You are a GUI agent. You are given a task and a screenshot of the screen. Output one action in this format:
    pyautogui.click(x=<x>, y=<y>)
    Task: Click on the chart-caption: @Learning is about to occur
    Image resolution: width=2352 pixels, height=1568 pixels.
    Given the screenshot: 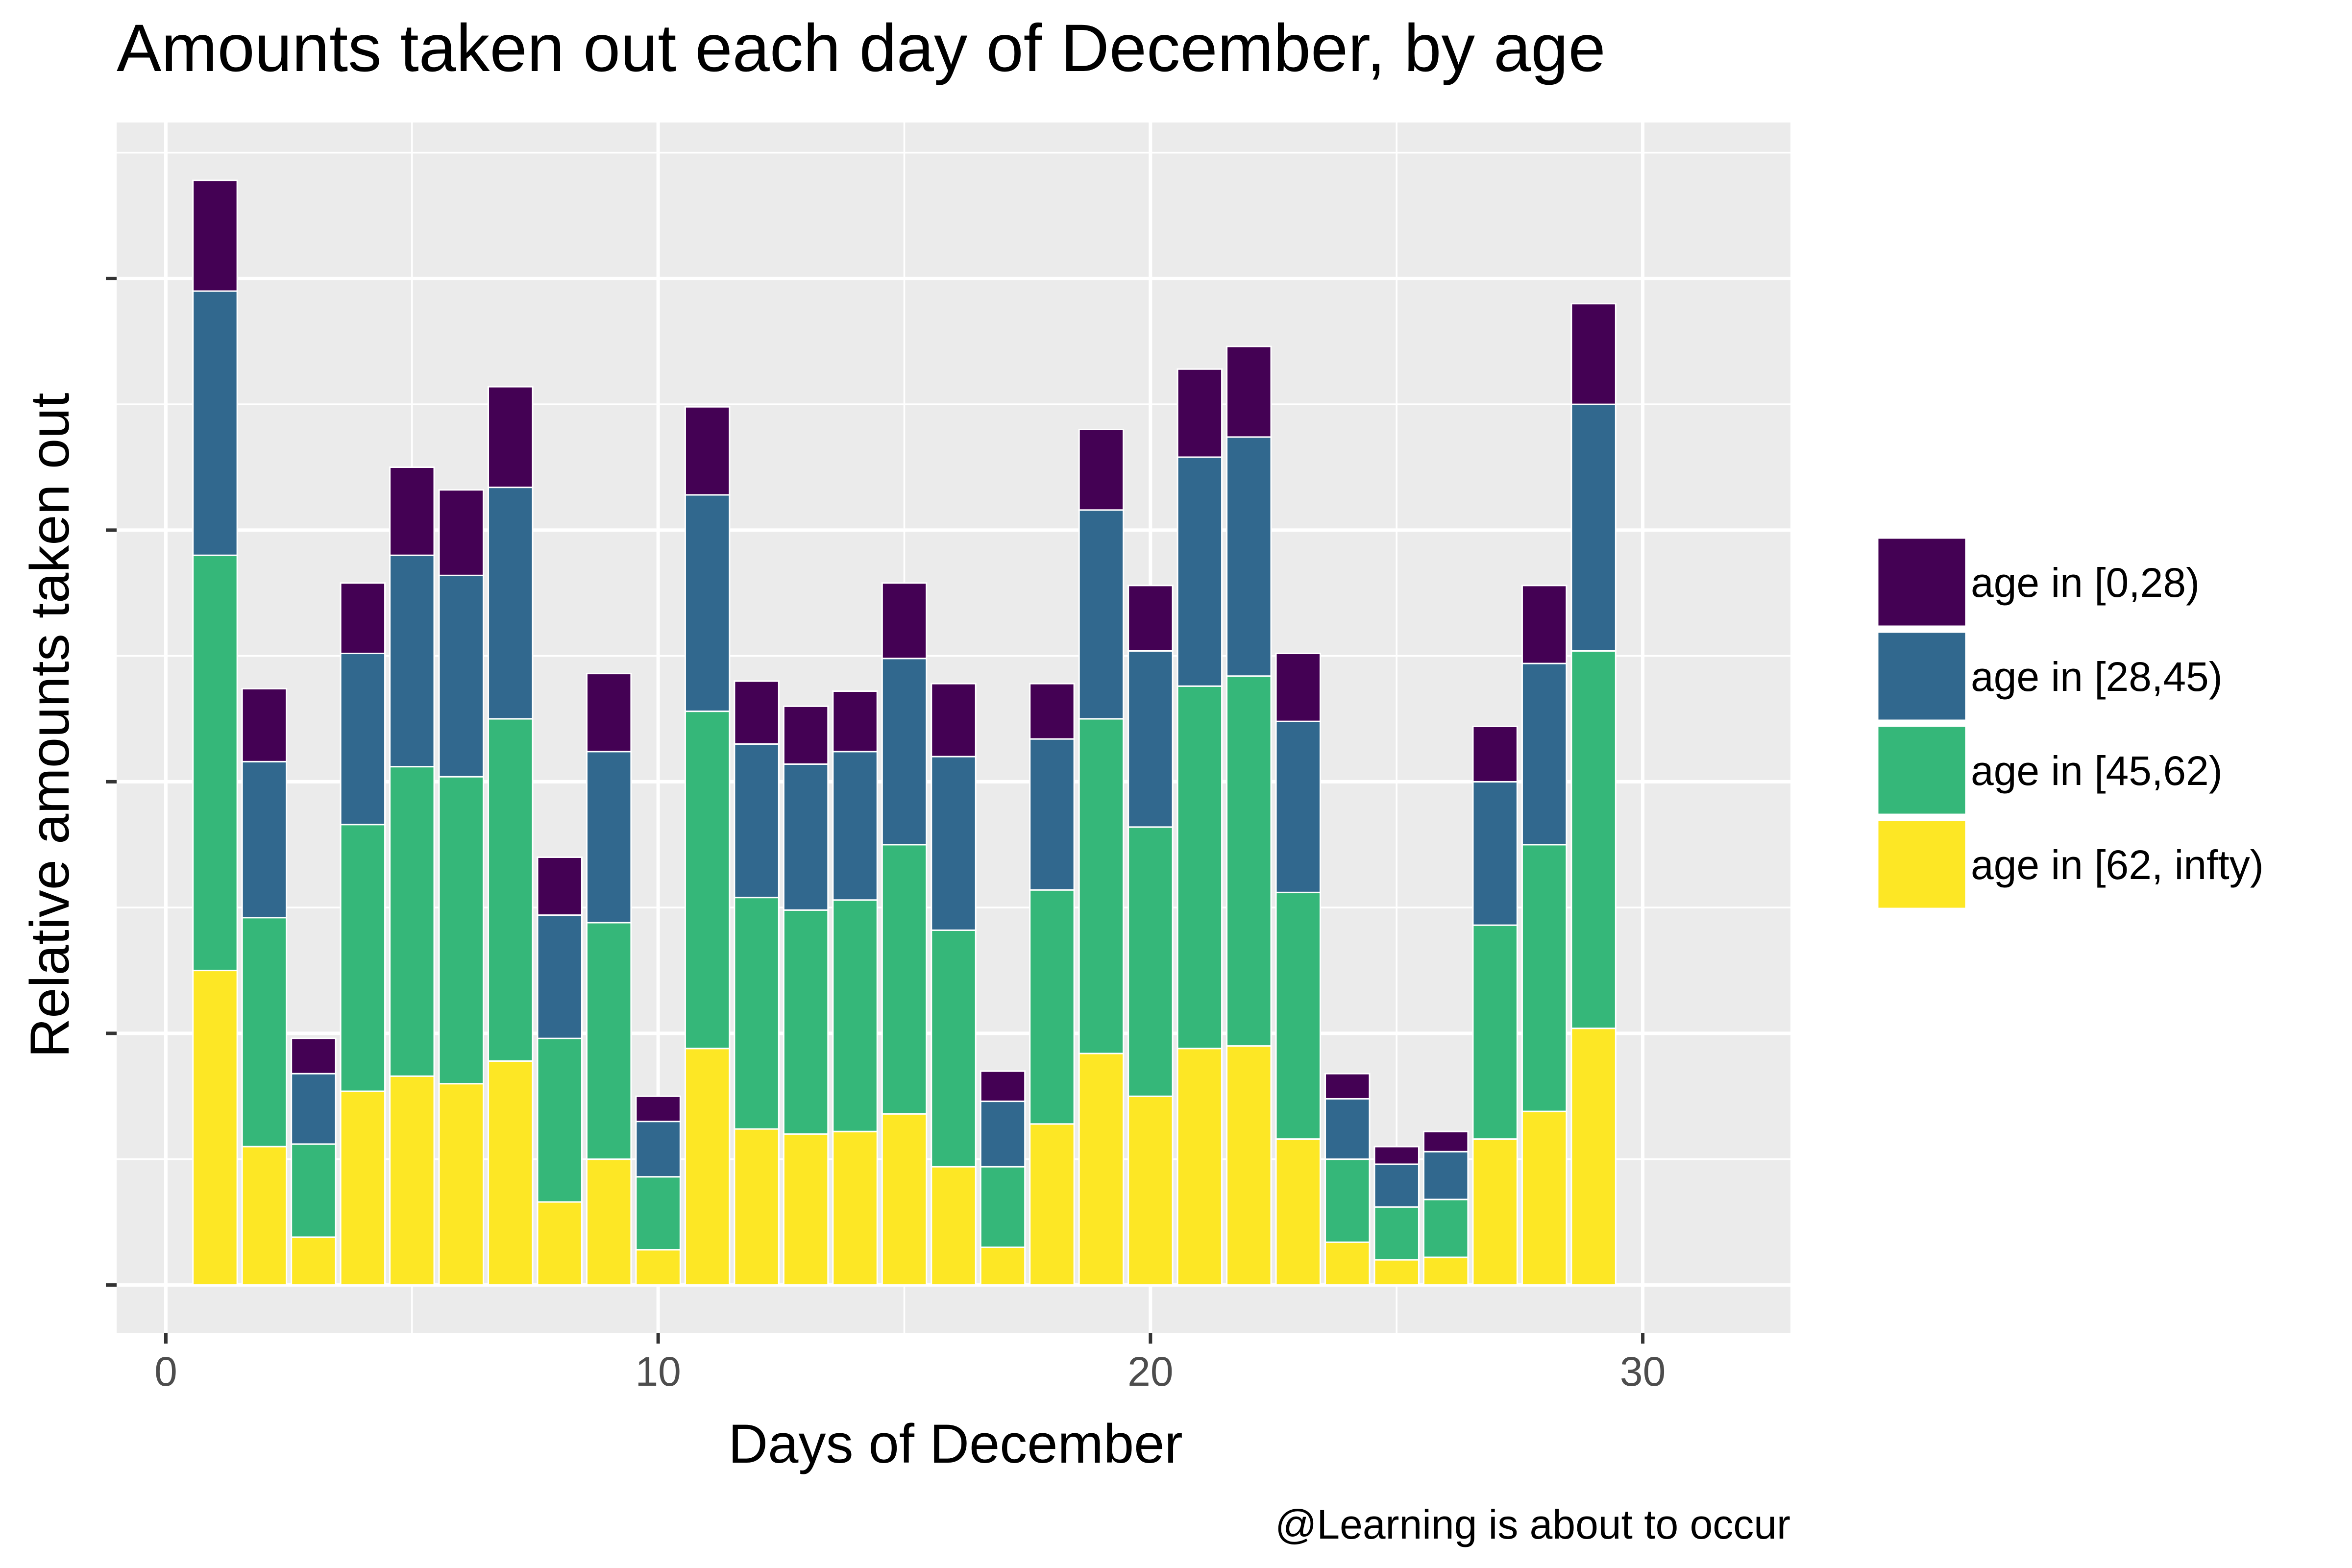 What is the action you would take?
    pyautogui.click(x=1532, y=1524)
    